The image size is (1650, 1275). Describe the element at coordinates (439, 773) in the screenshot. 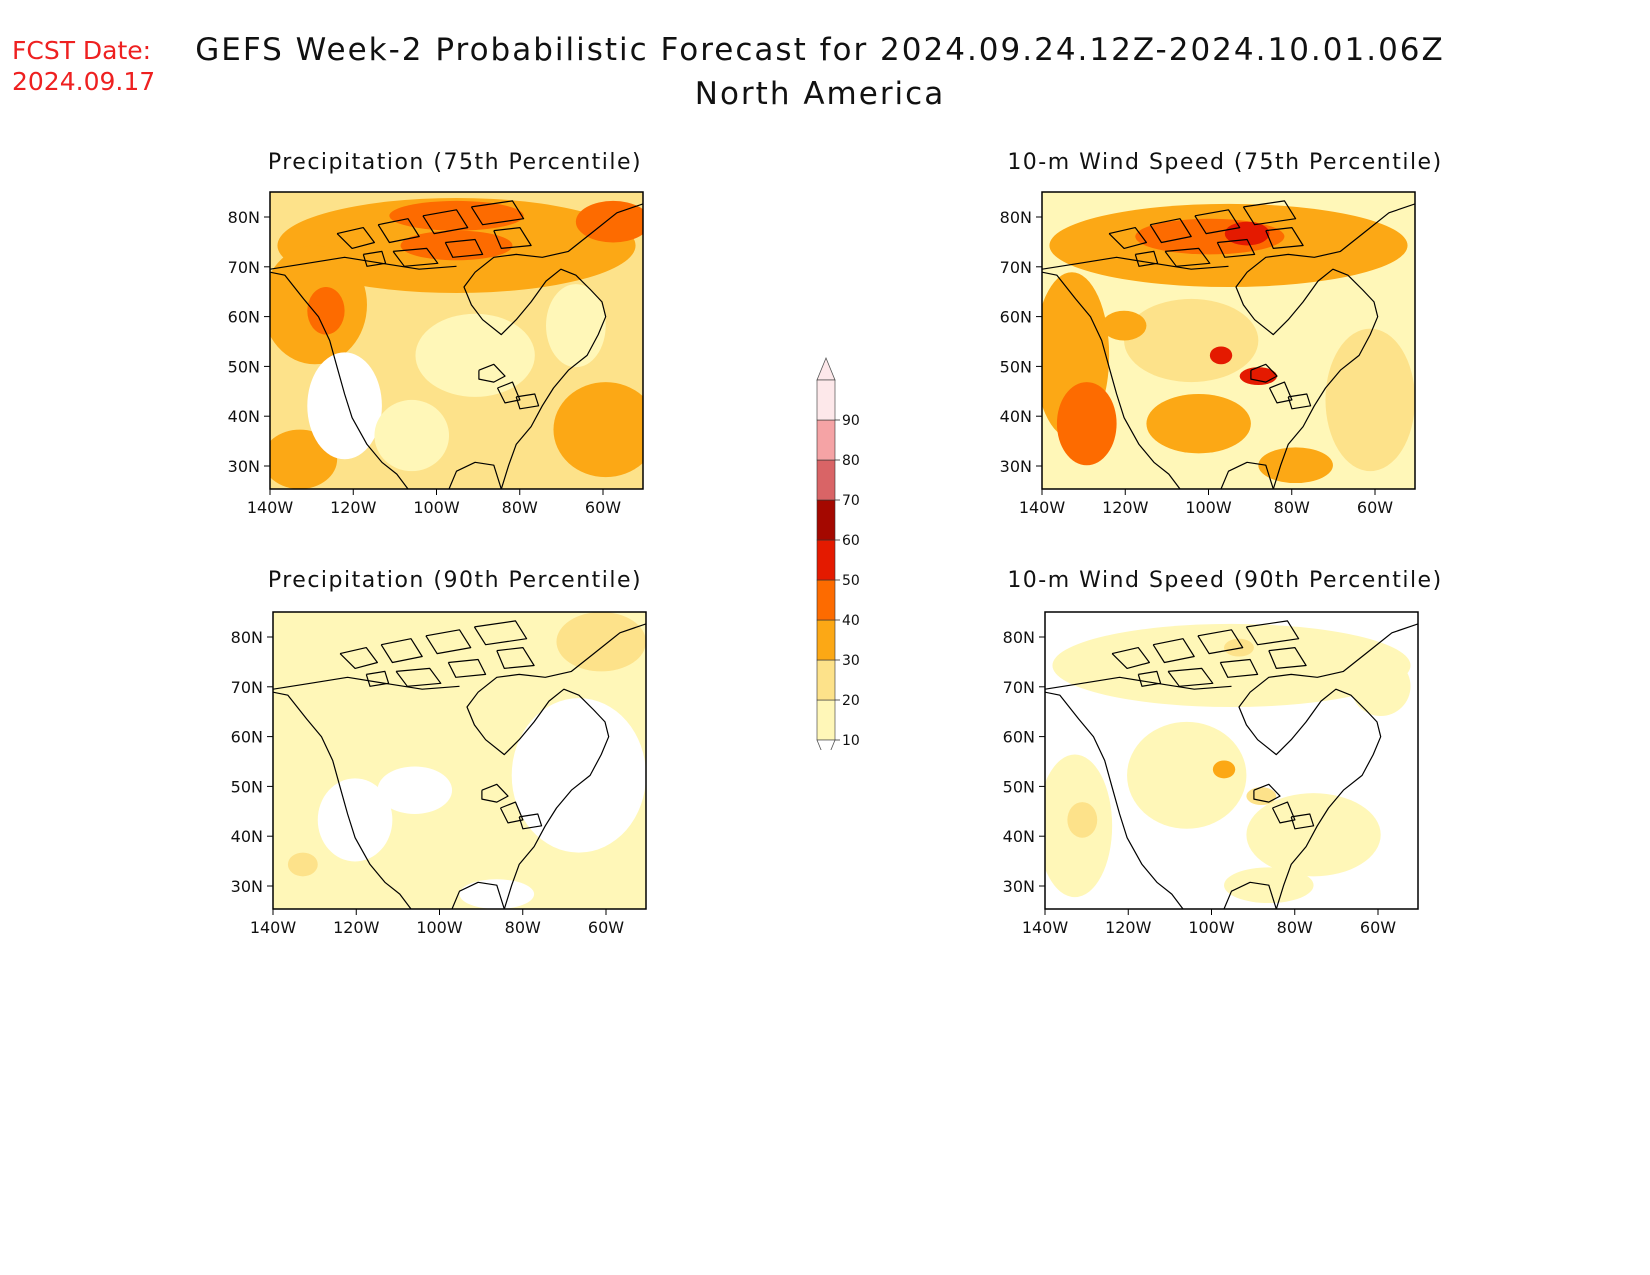

I see `map-precip-90: 80N 70N 60N 50N 40N 30N 140W 120W 100W 80W 60W` at that location.